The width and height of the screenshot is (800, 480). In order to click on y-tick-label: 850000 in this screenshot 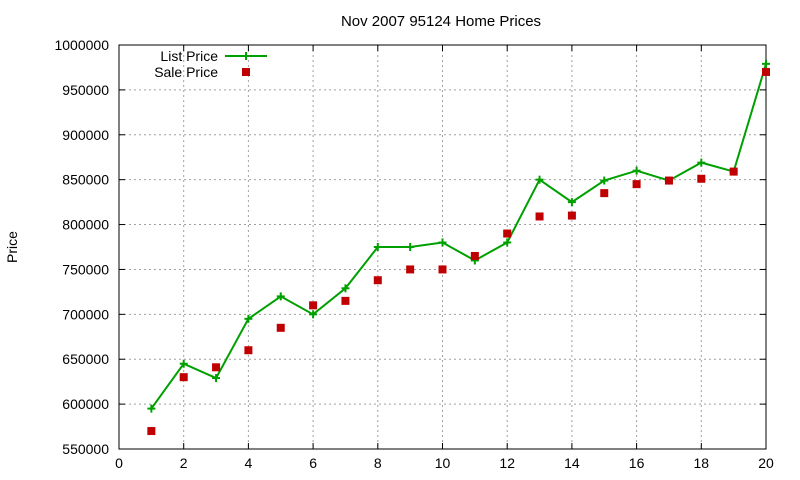, I will do `click(85, 180)`.